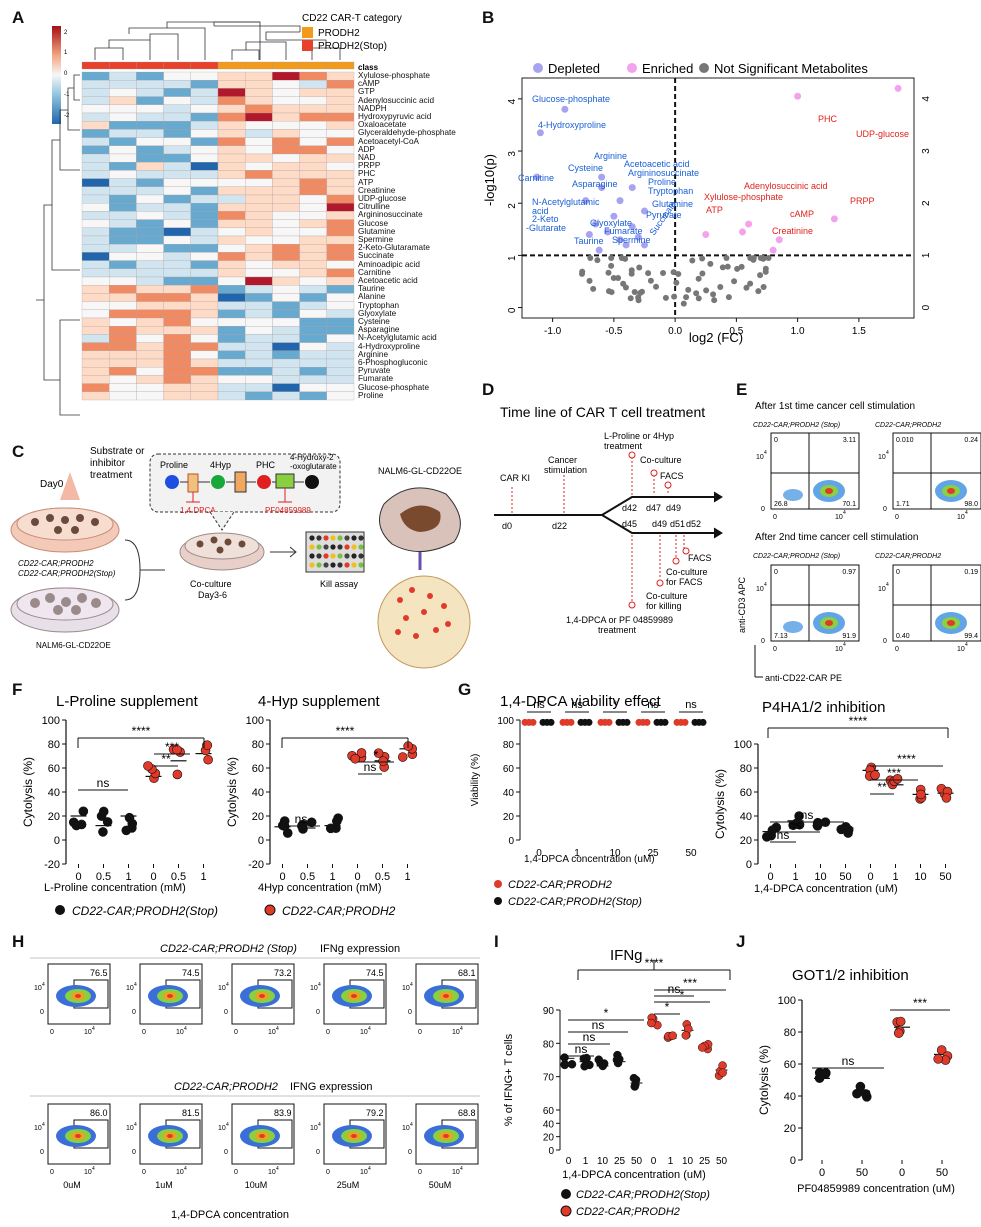 This screenshot has width=981, height=1227. I want to click on quadrant-ur: 0.19, so click(971, 572).